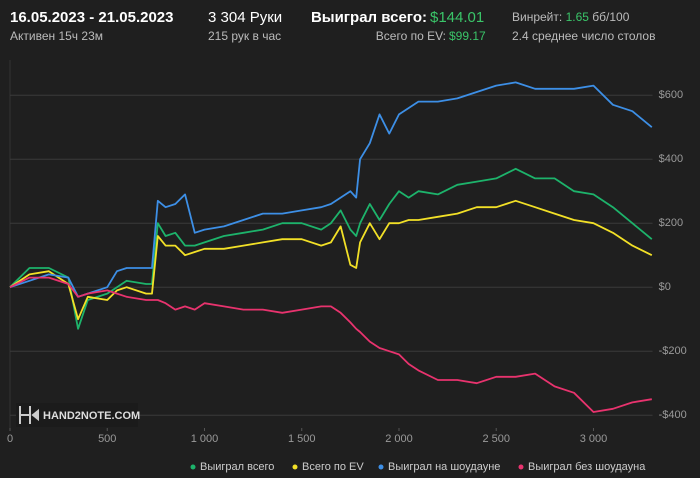 The image size is (700, 478). What do you see at coordinates (594, 439) in the screenshot?
I see `x-tick-label: 3 000` at bounding box center [594, 439].